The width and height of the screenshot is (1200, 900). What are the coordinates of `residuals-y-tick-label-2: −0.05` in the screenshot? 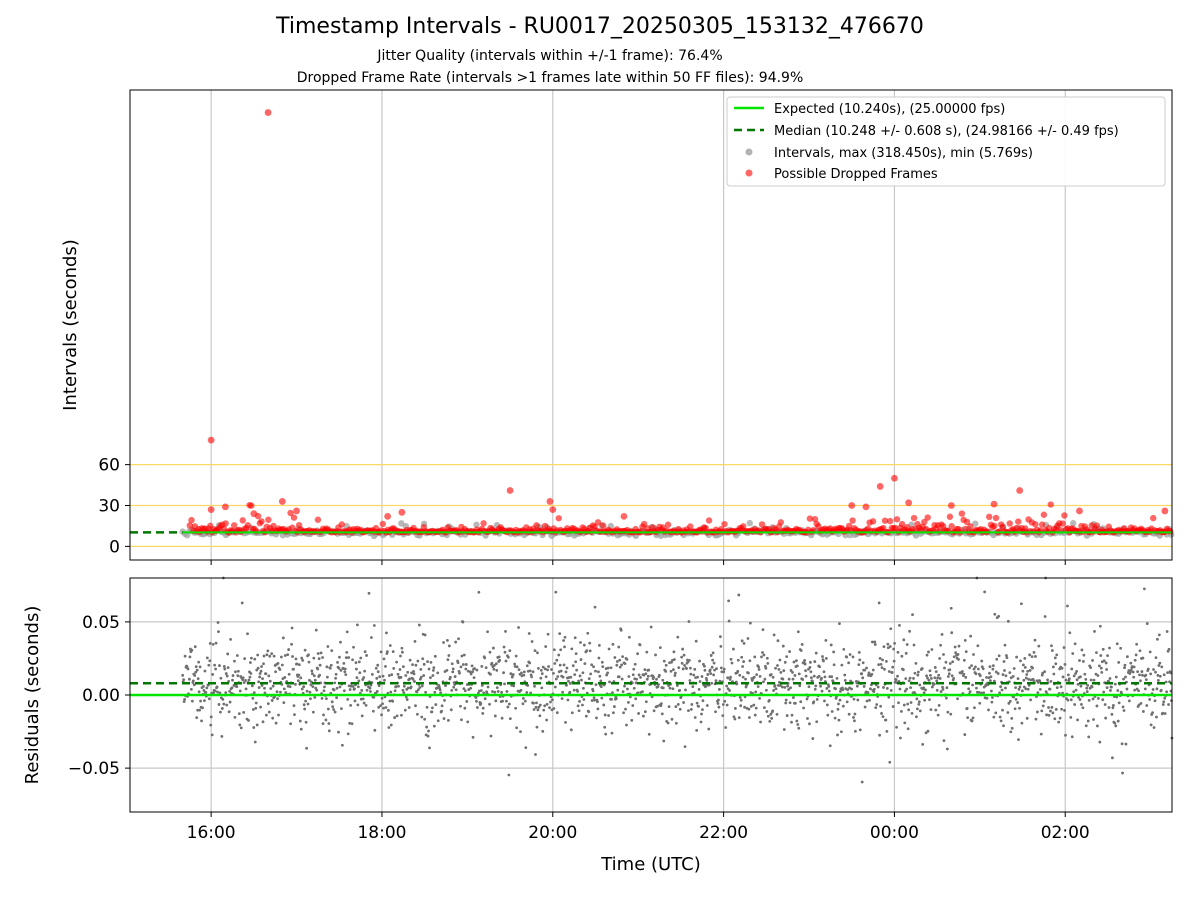 It's located at (94, 769).